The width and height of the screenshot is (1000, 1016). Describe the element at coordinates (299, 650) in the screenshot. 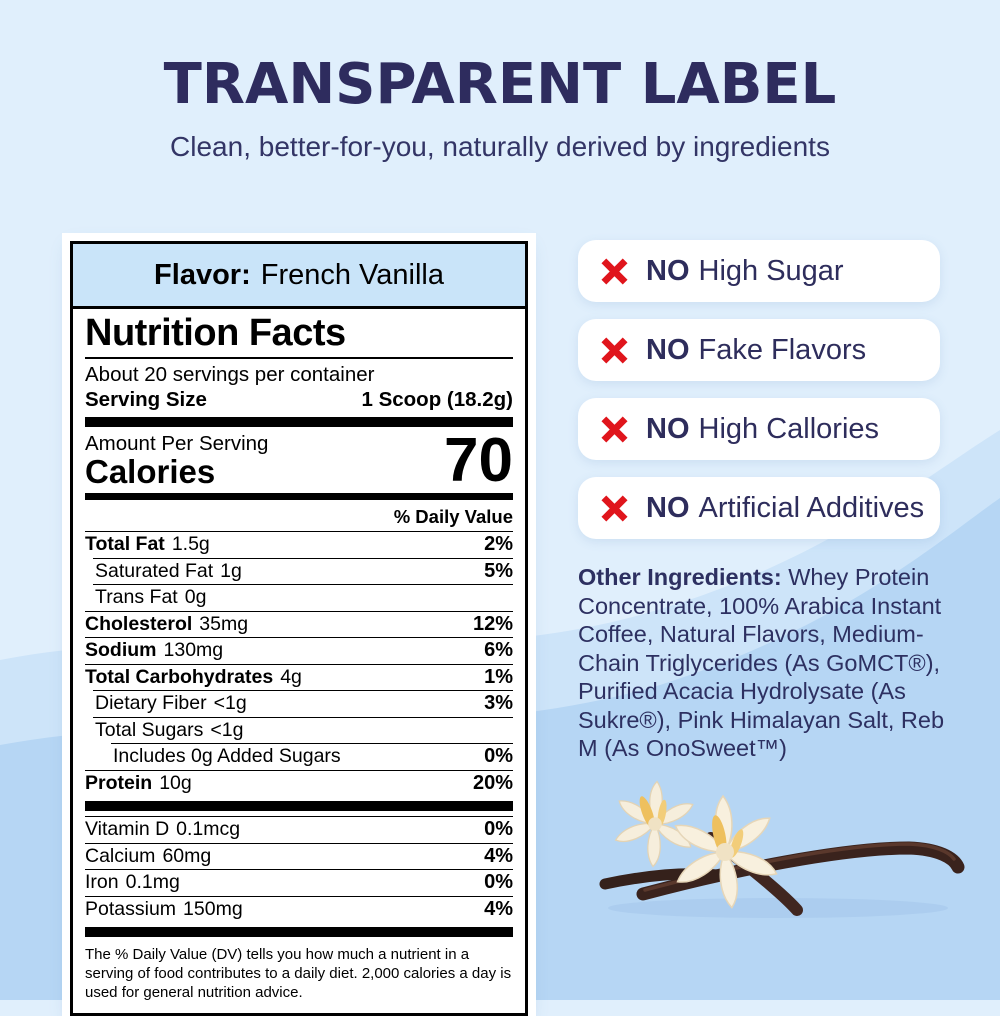

I see `nutrient-row: Sodium 130mg 6%` at that location.